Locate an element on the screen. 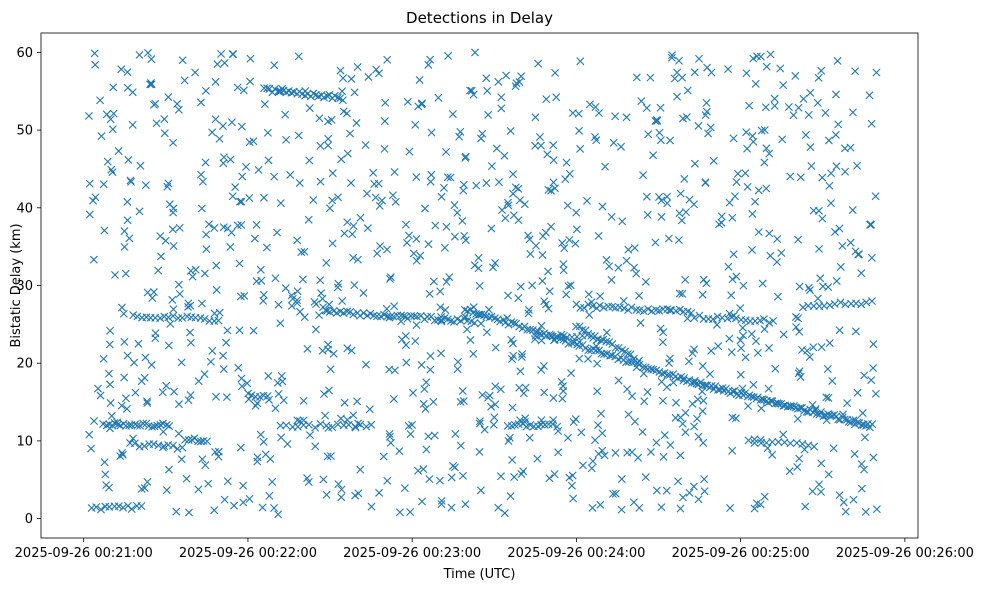 The width and height of the screenshot is (988, 590). detection-track-k is located at coordinates (829, 305).